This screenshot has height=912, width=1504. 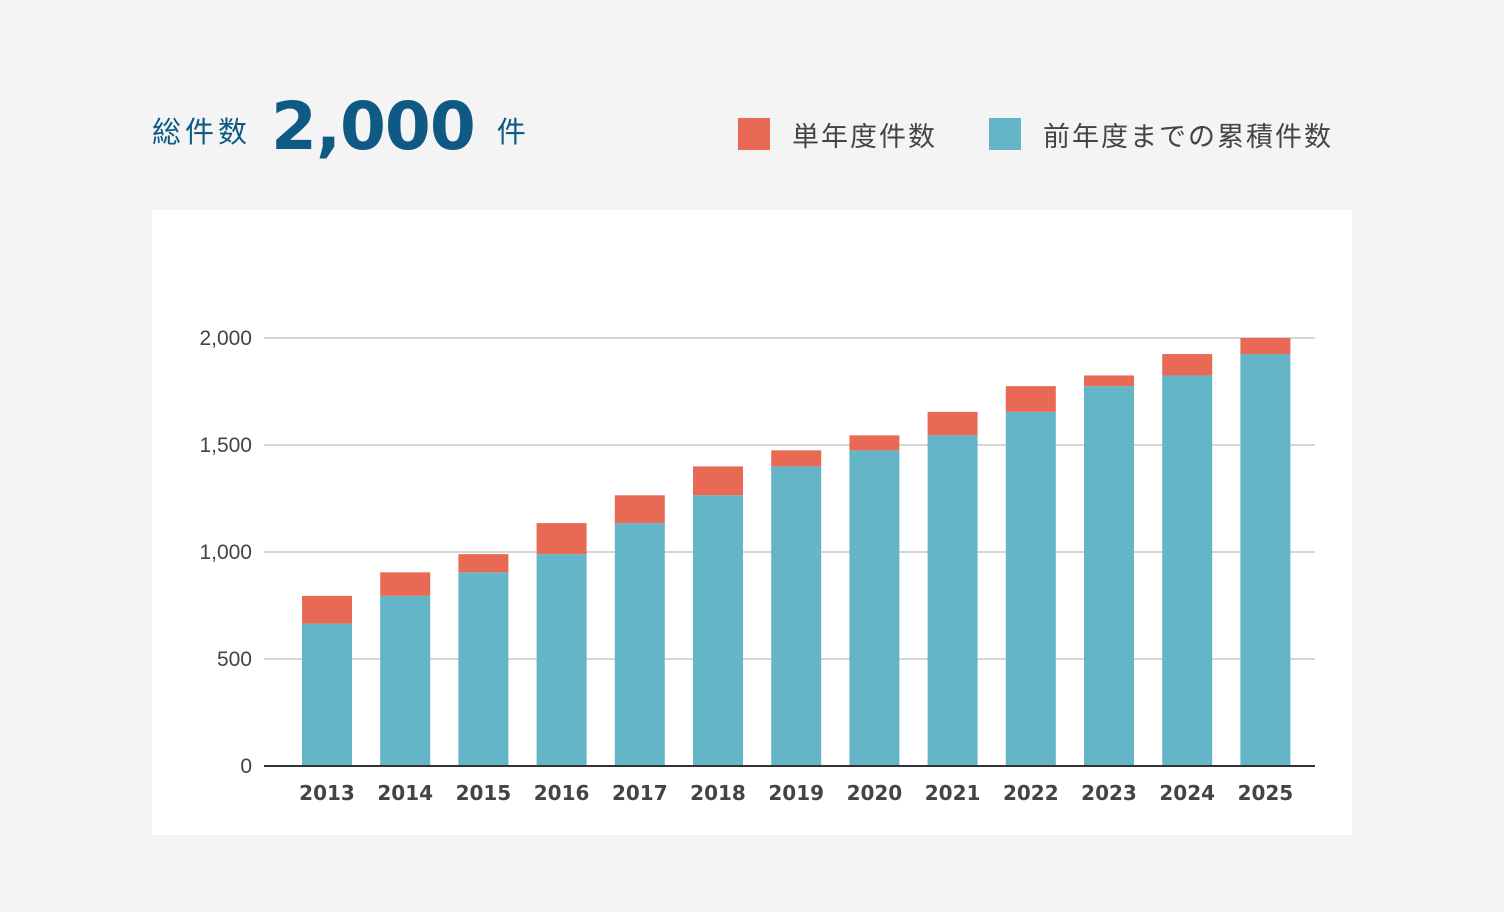 I want to click on bar-cumulative-2017, so click(x=639, y=644).